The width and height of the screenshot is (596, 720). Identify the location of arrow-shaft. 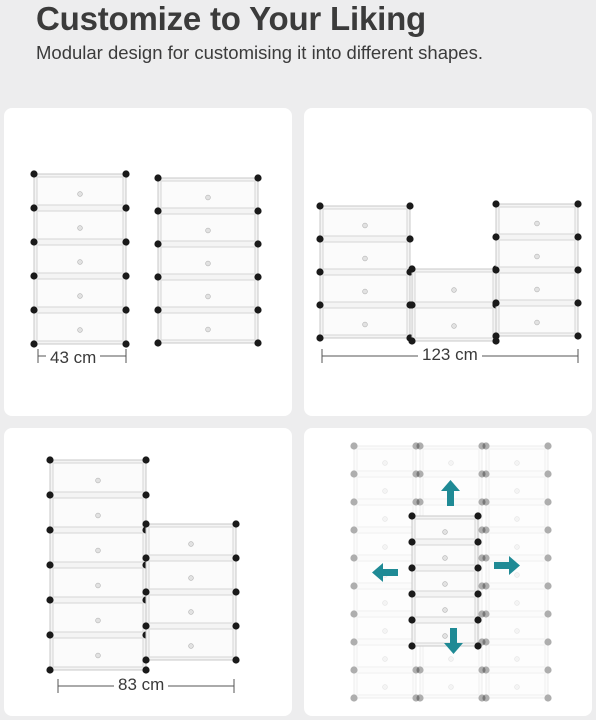
(453, 636).